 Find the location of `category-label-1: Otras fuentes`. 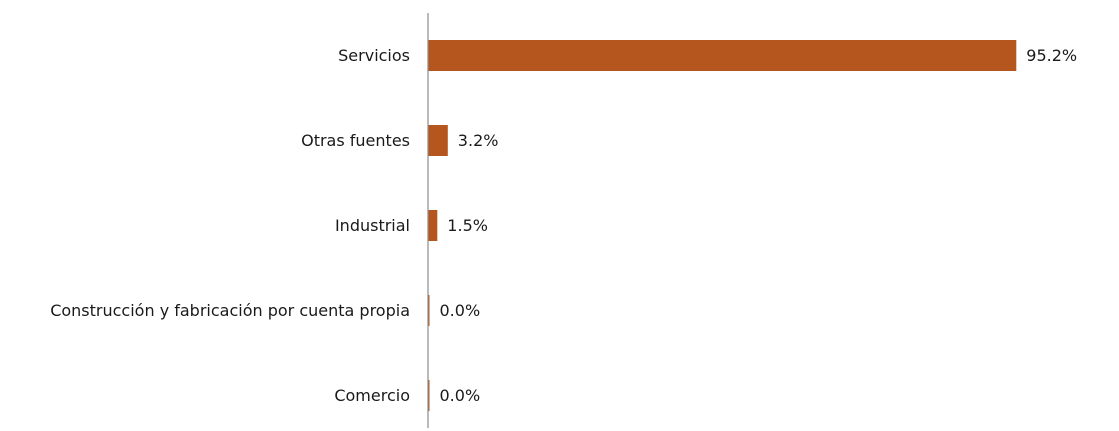

category-label-1: Otras fuentes is located at coordinates (355, 140).